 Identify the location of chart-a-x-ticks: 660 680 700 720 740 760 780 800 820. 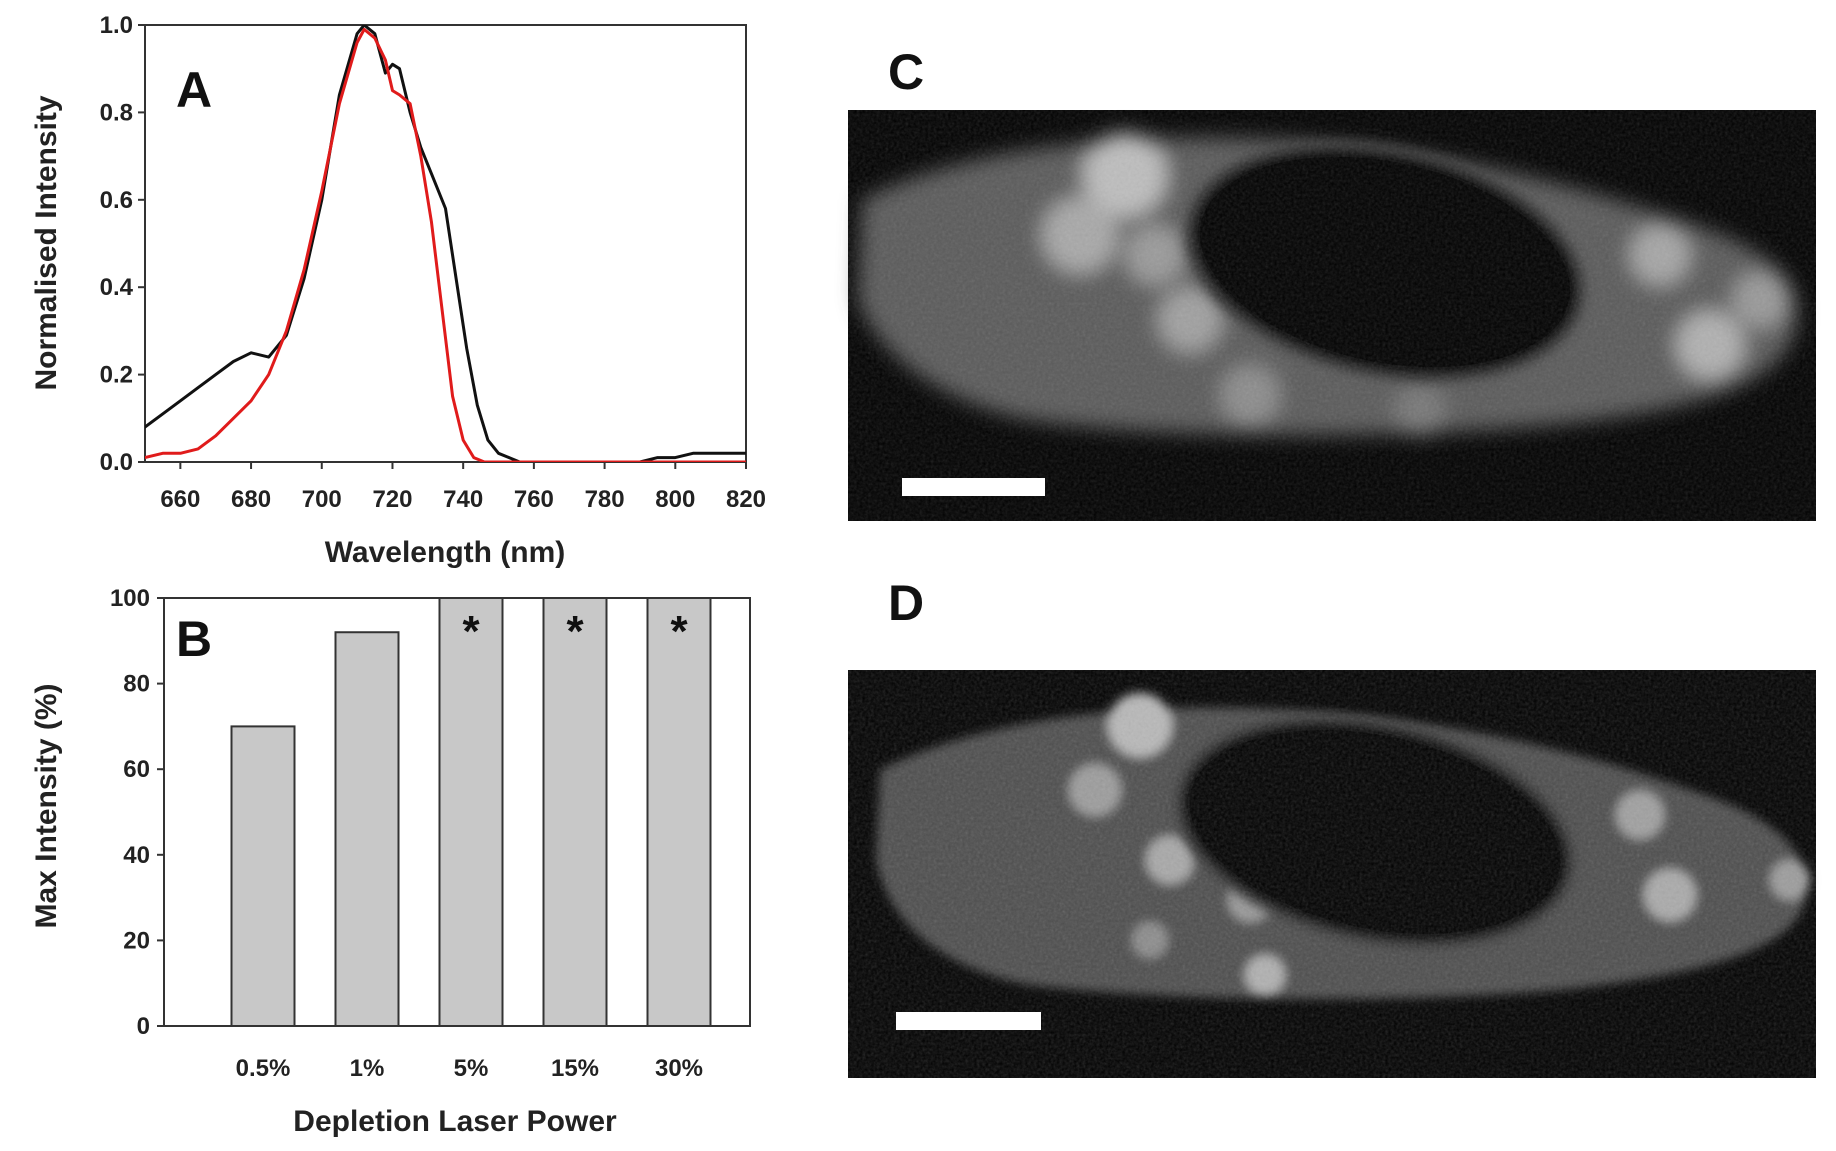
(463, 487).